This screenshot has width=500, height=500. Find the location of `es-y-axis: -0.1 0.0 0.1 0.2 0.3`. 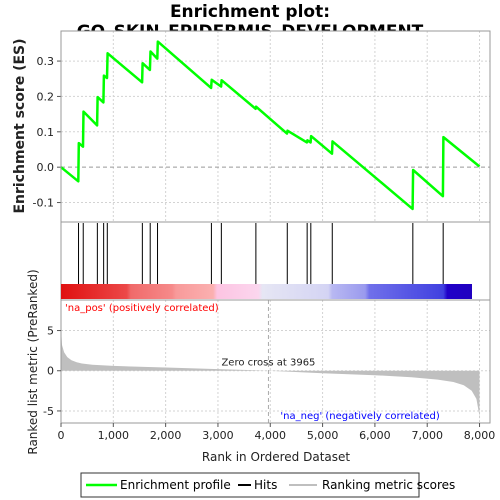

es-y-axis: -0.1 0.0 0.1 0.2 0.3 is located at coordinates (47, 132).